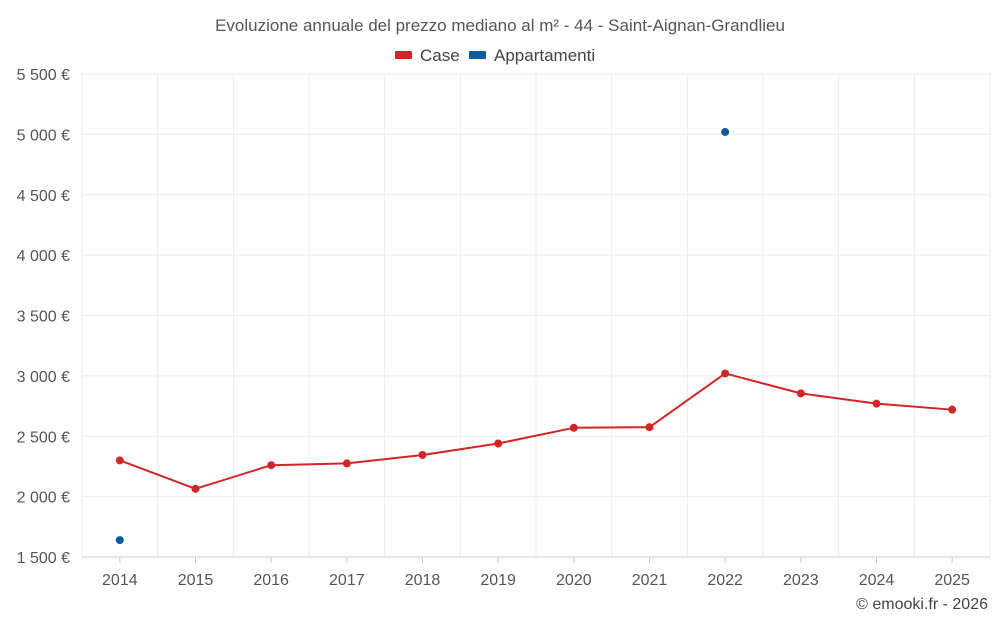 This screenshot has height=625, width=1000. I want to click on x-tick-label: 2017, so click(347, 580).